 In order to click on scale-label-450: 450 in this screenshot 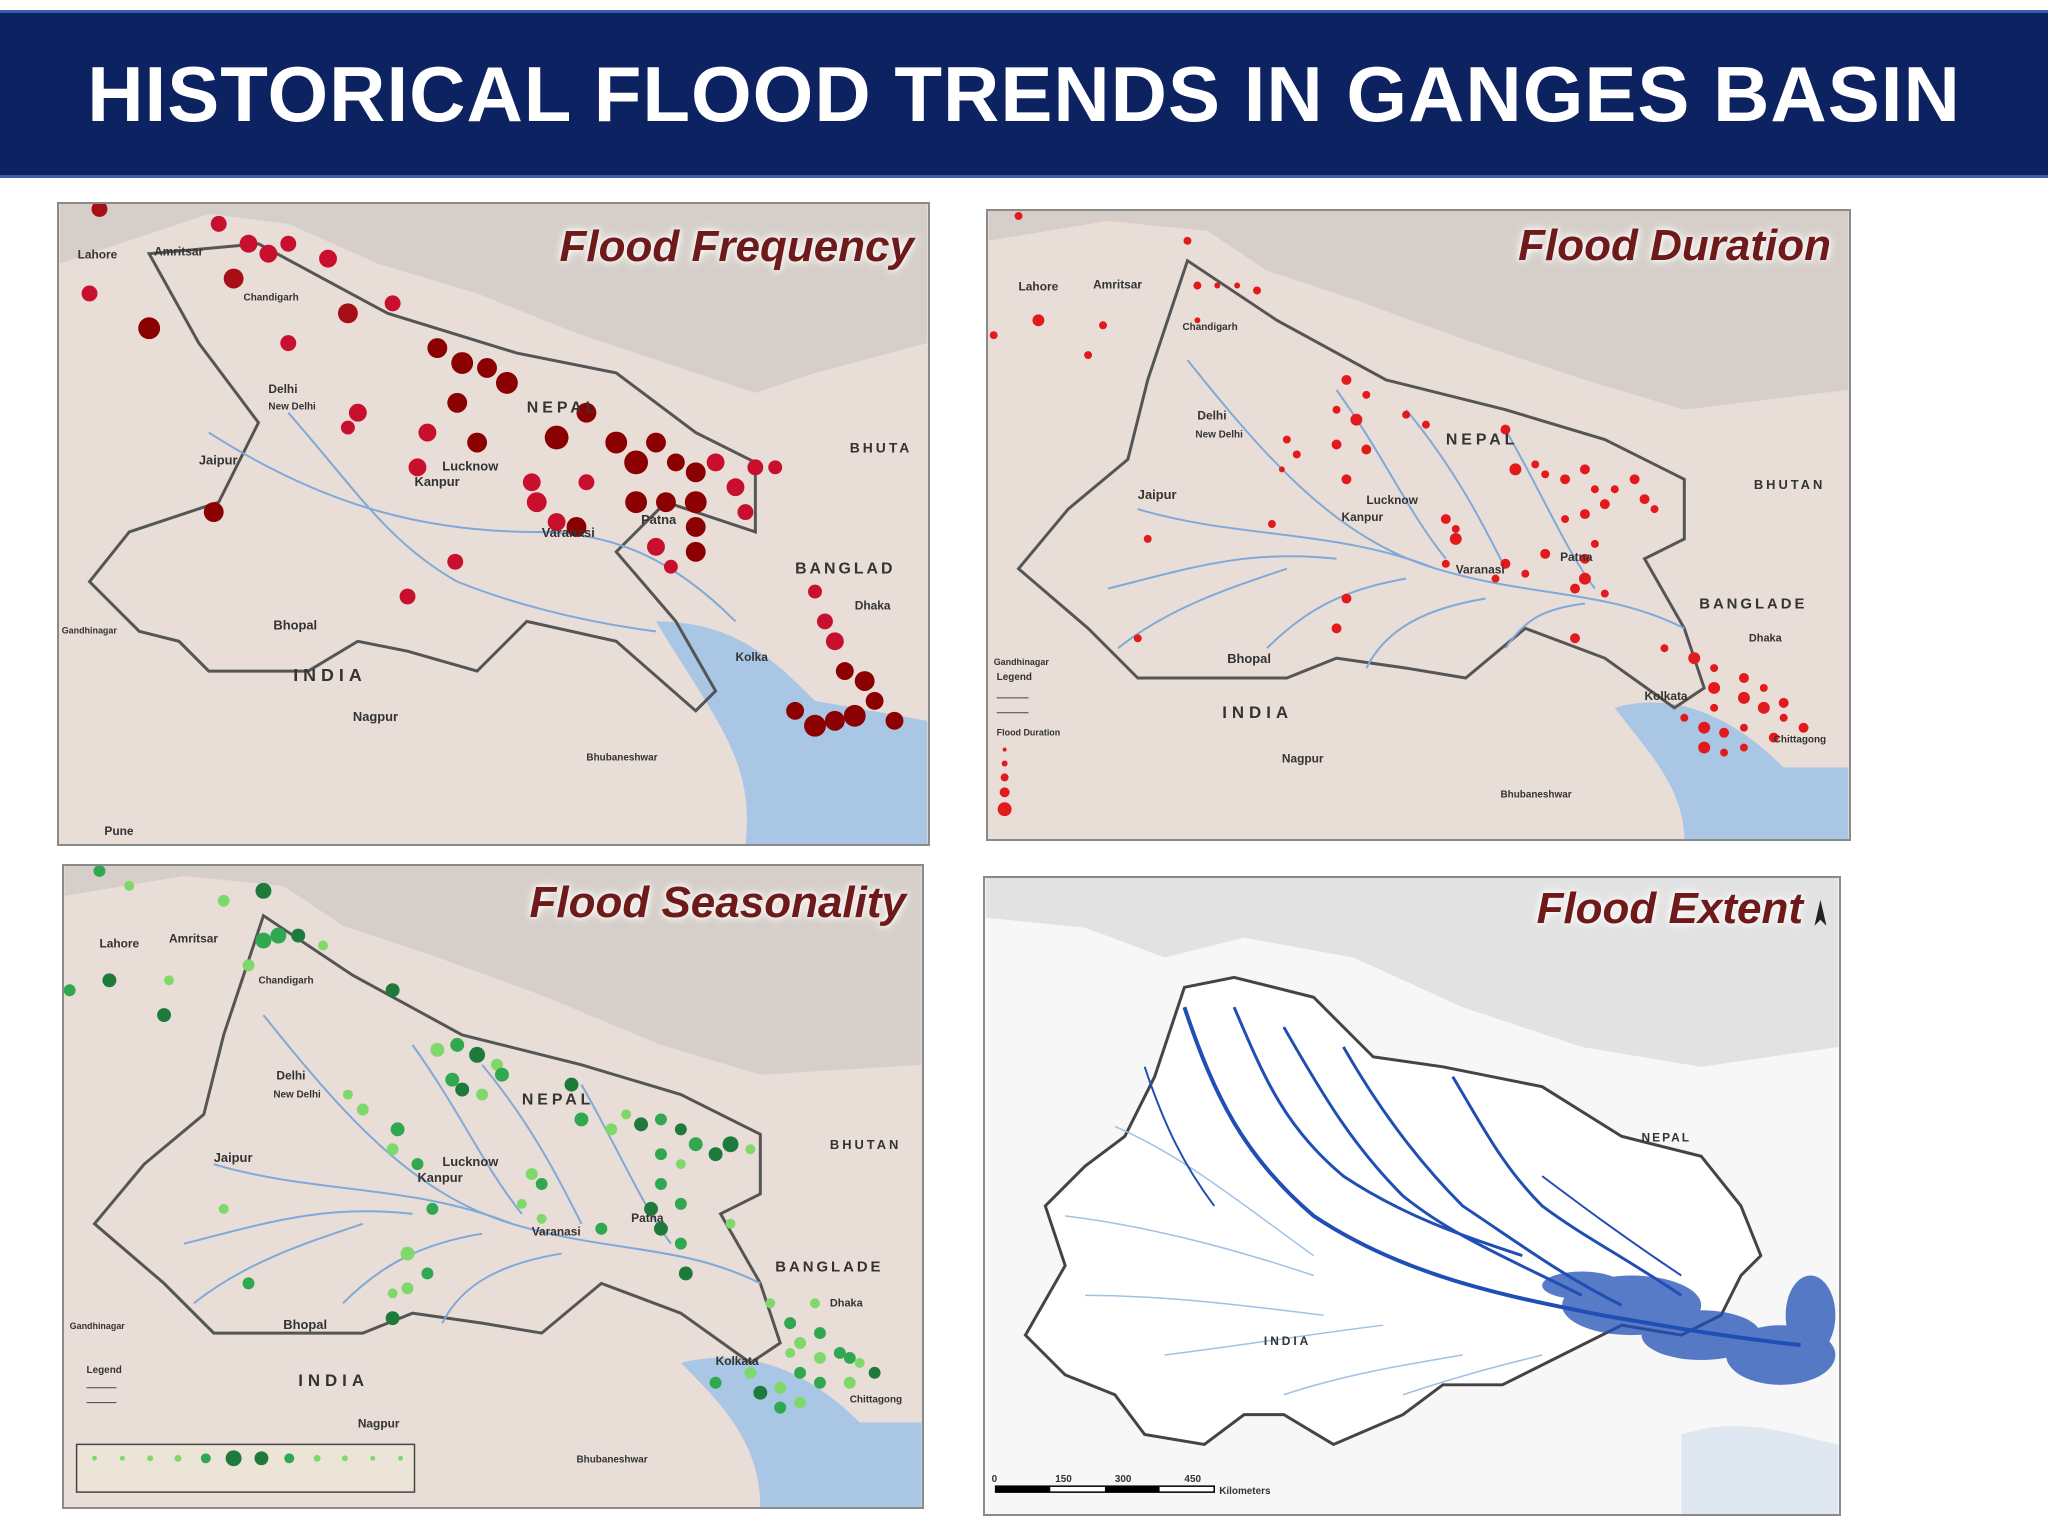, I will do `click(1192, 1479)`.